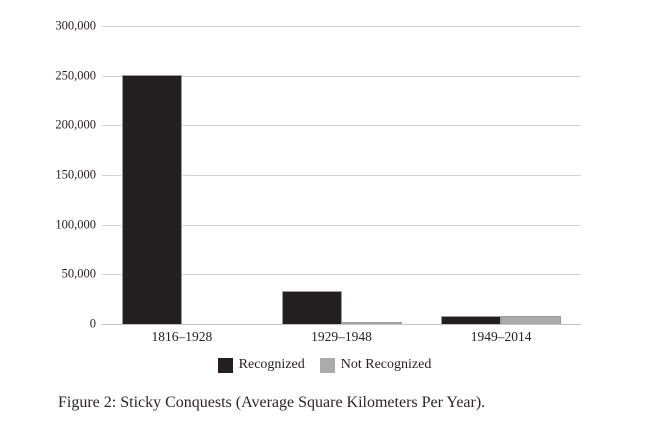 This screenshot has height=435, width=649. I want to click on y-tick-label: 50,000, so click(78, 273).